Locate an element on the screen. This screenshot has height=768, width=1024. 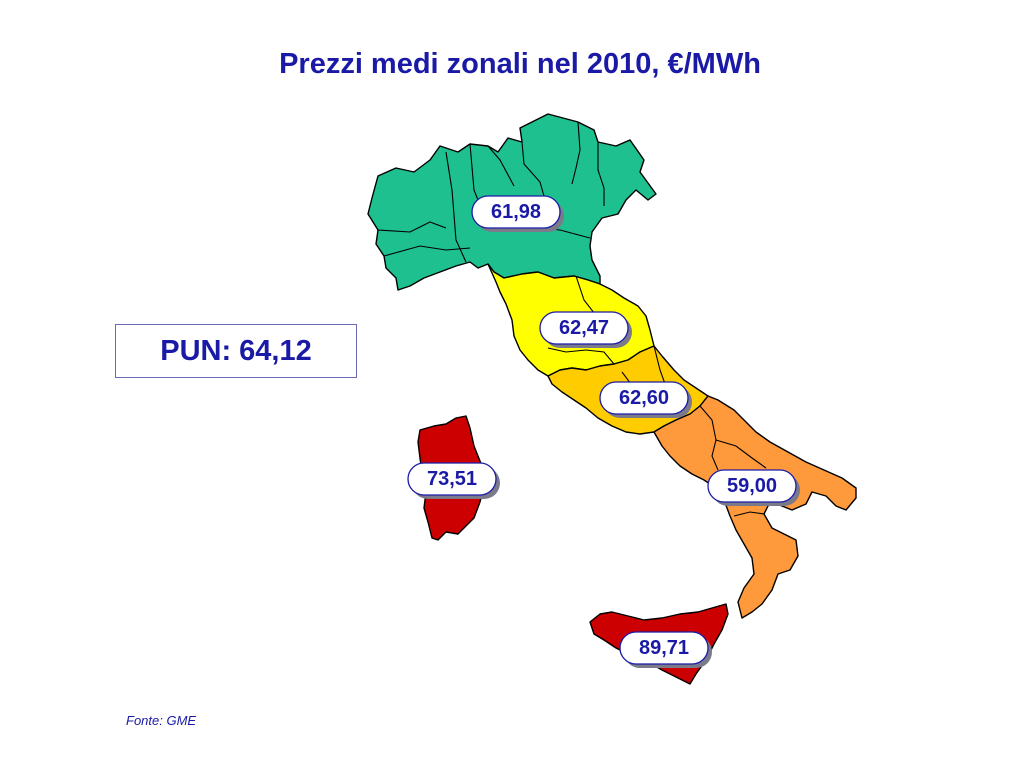
price-bubble-nord: 61,98 is located at coordinates (517, 213).